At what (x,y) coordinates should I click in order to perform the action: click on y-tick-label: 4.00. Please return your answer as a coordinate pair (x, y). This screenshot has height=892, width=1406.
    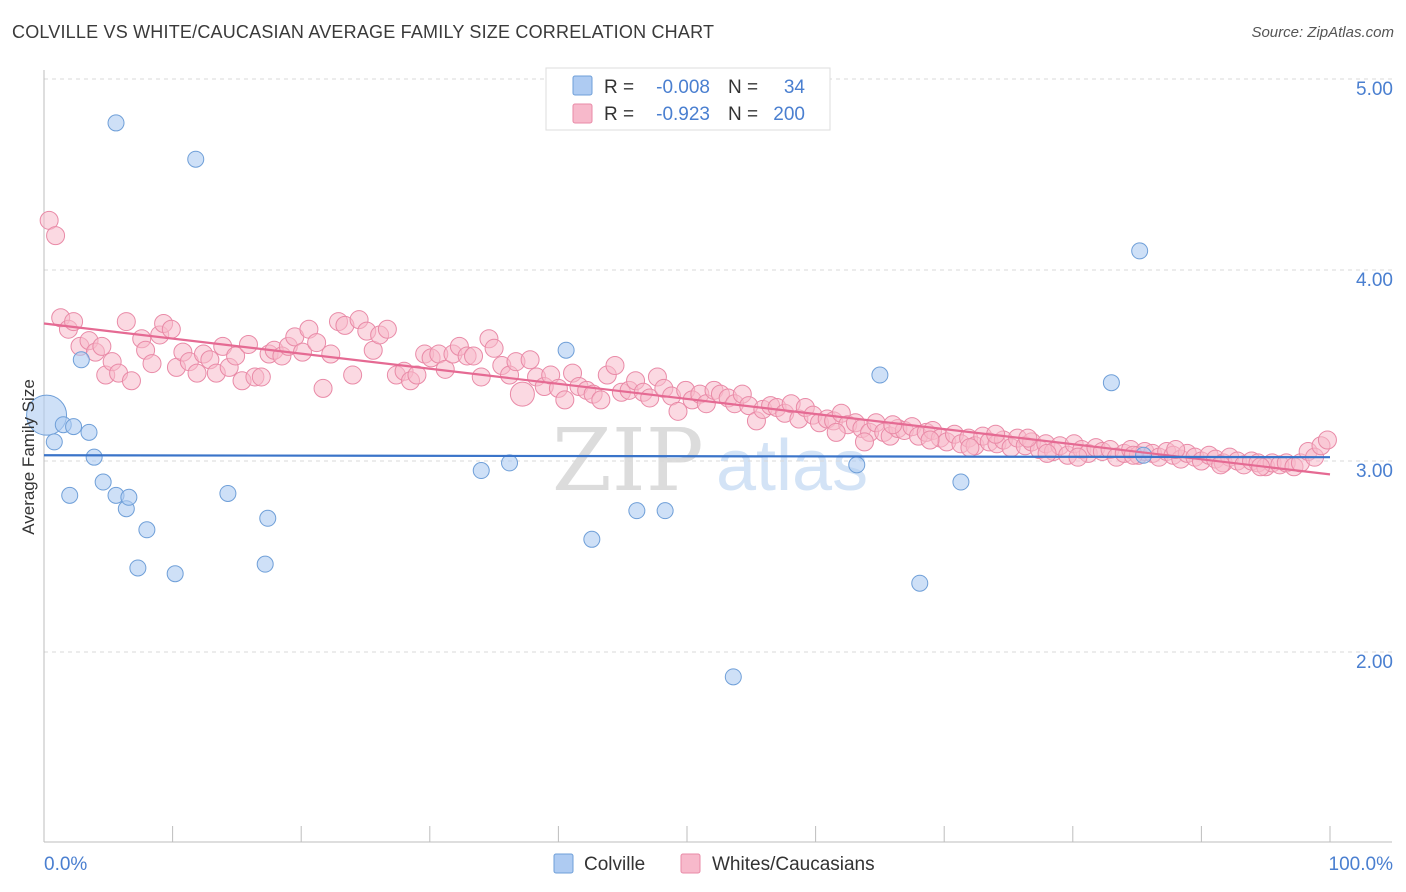
    Looking at the image, I should click on (1374, 280).